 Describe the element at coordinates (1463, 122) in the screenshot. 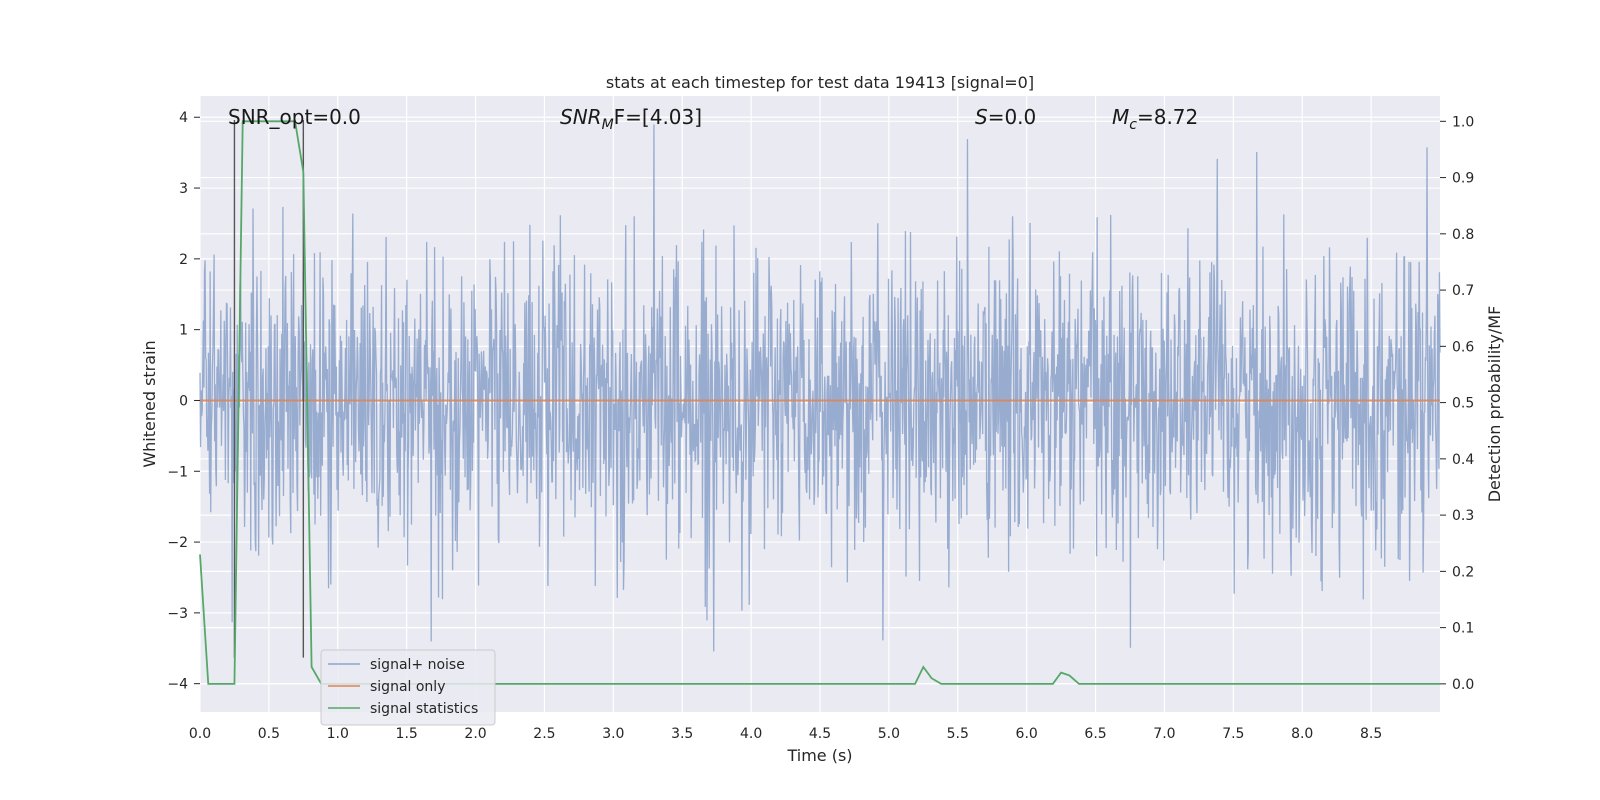

I see `y-right-tick-label: 1.0` at that location.